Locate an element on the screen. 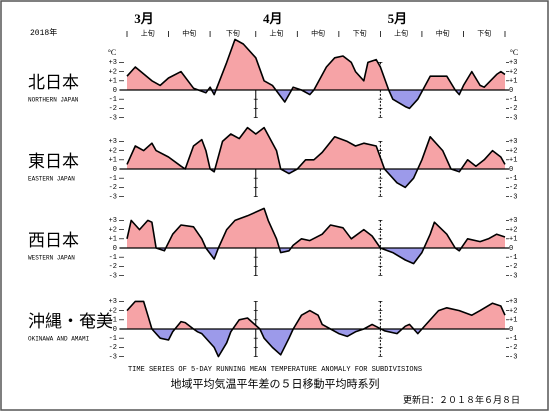 This screenshot has width=549, height=411. region-name: 沖縄・奄美 is located at coordinates (70, 321).